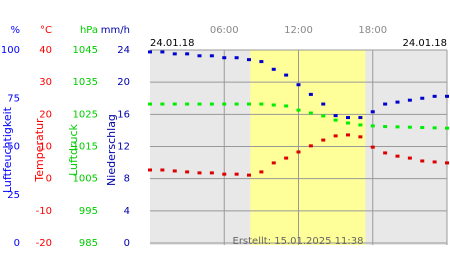 The image size is (450, 254). I want to click on y-tick-label: 8, so click(127, 179).